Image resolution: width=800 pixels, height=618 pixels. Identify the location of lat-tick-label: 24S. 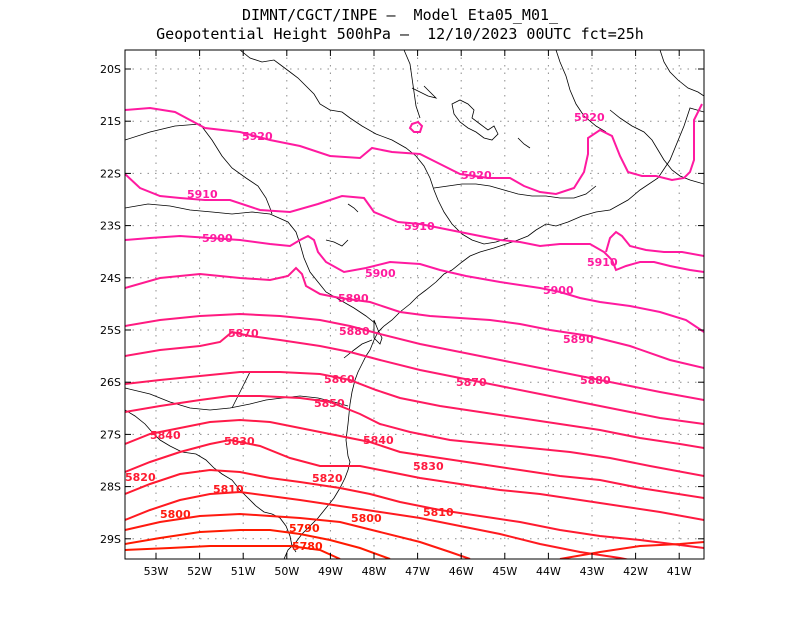
(110, 278).